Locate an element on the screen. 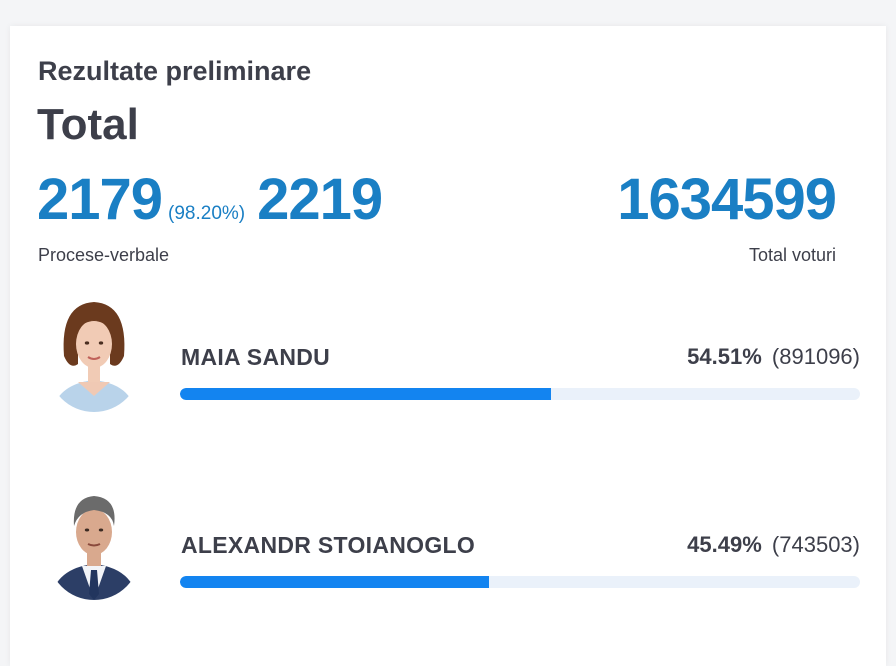  candidate-percent: 45.49% is located at coordinates (724, 544).